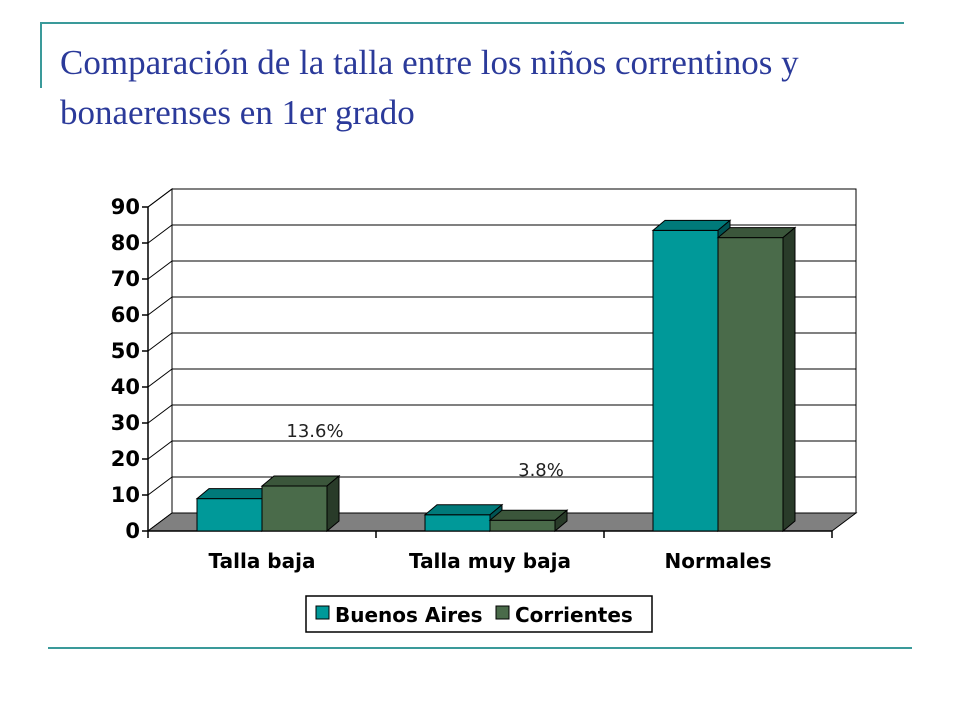  I want to click on title-rule-top, so click(472, 23).